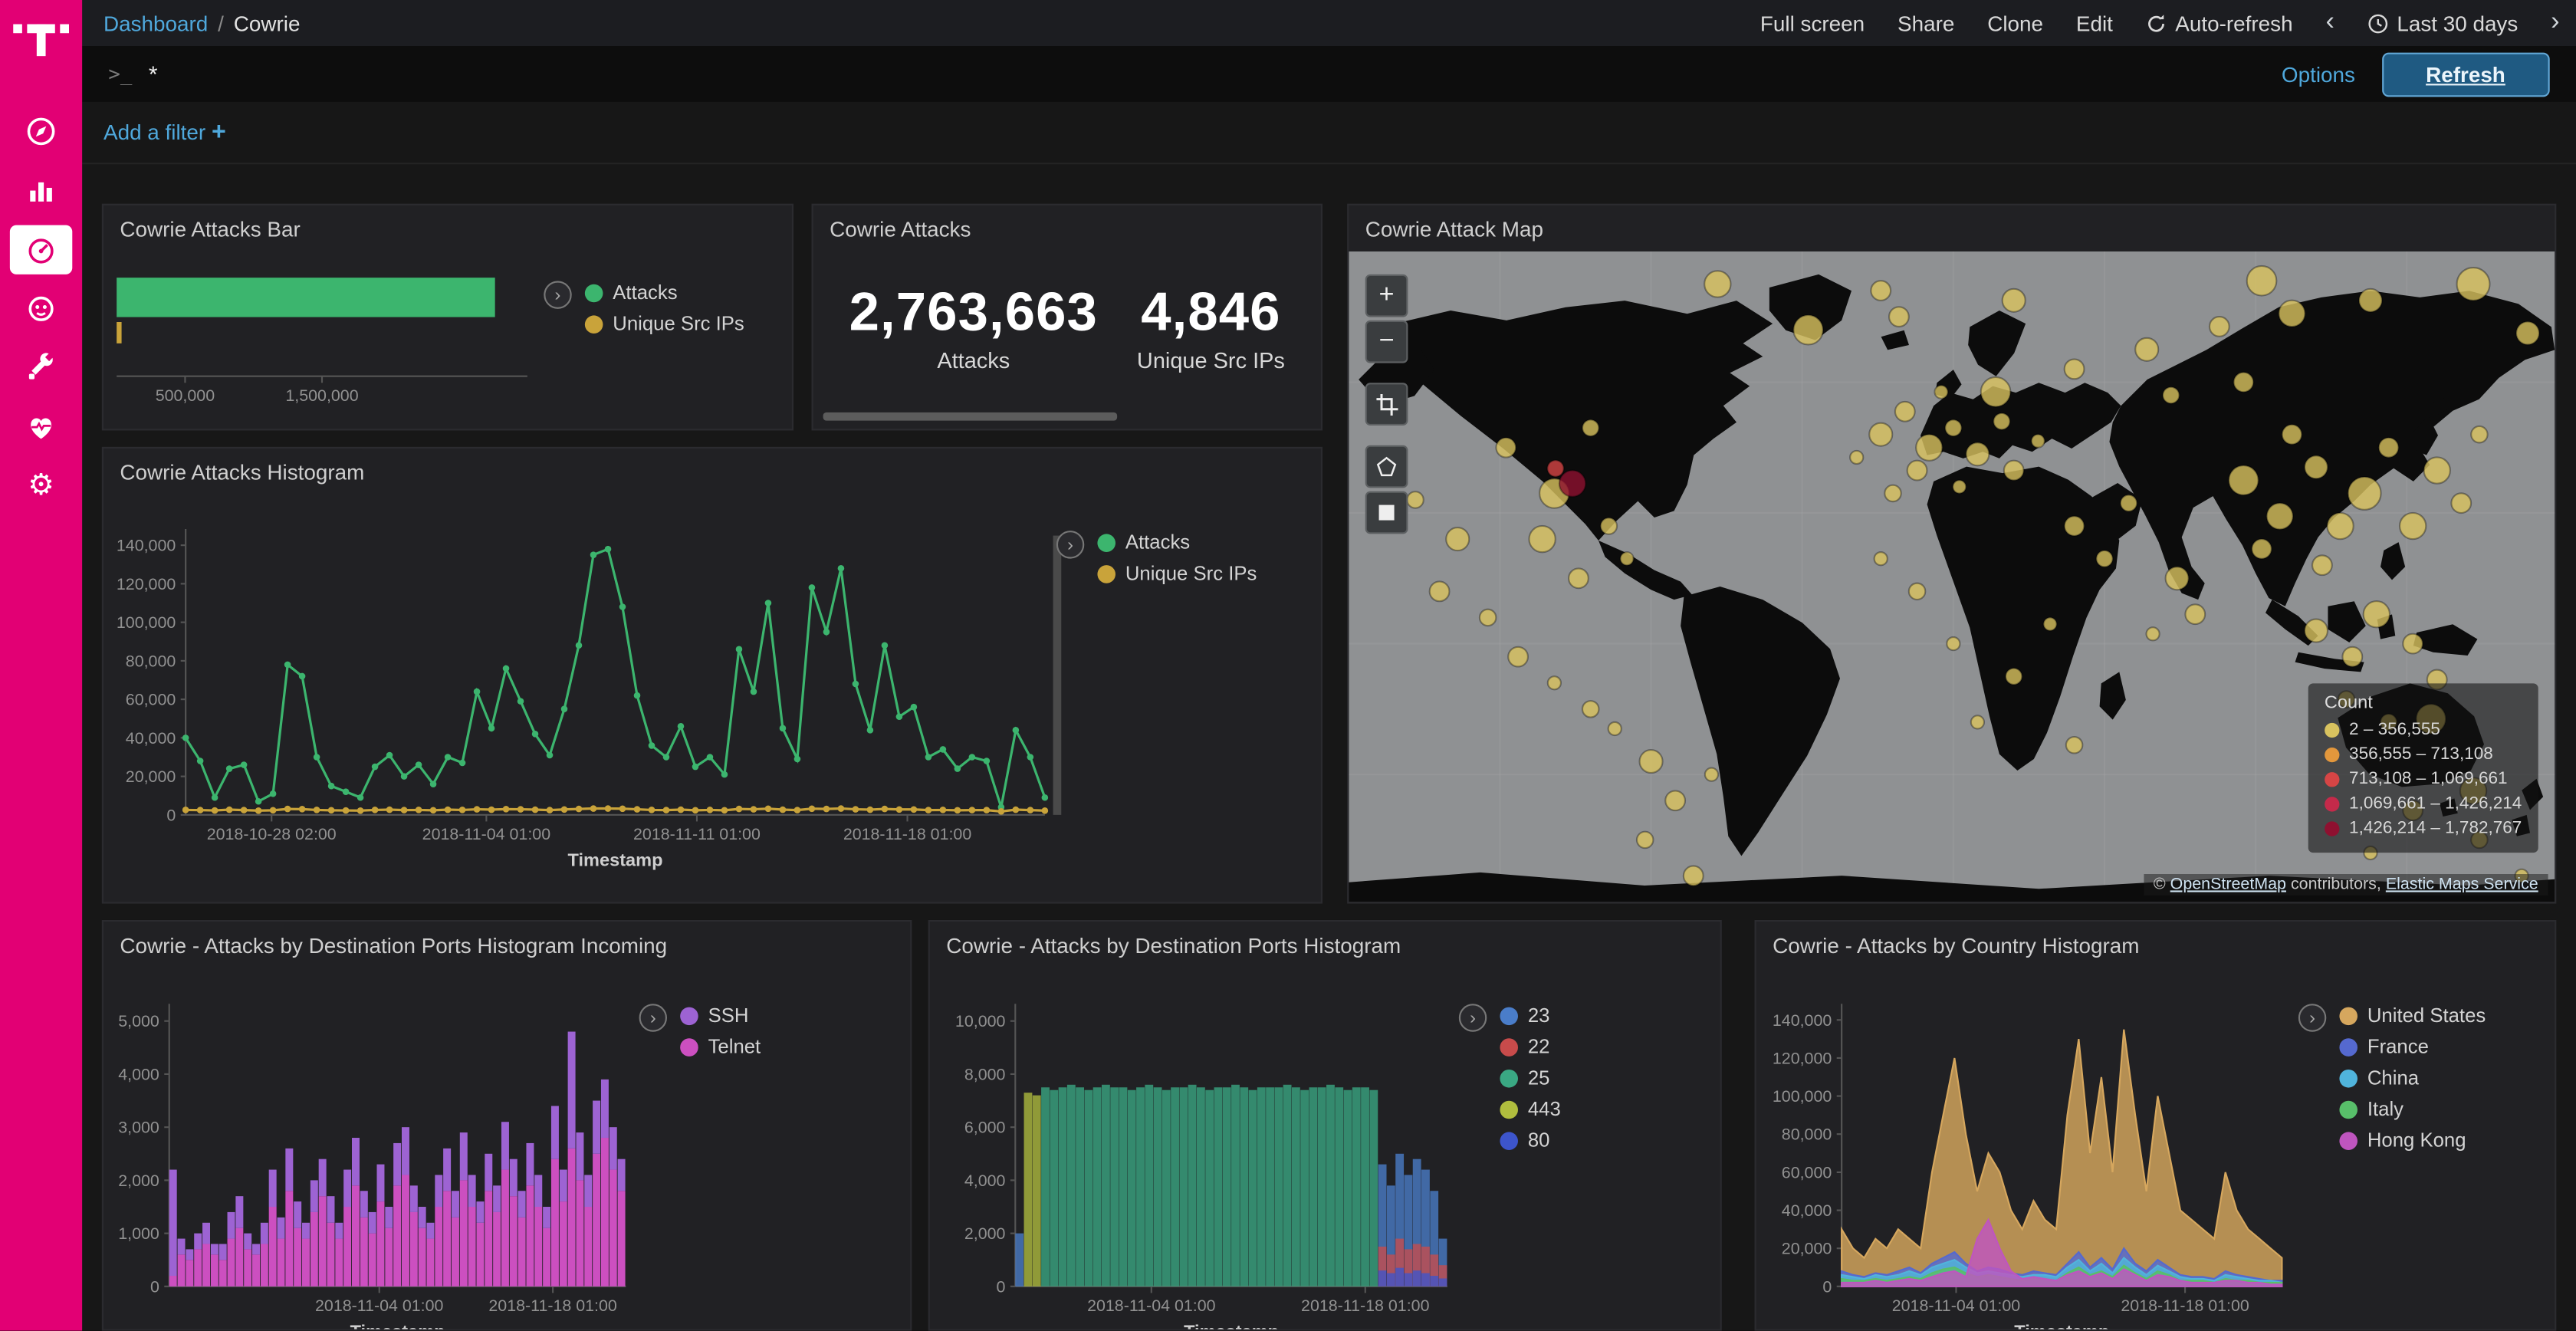 This screenshot has width=2576, height=1331. Describe the element at coordinates (1329, 133) in the screenshot. I see `filter-bar: Add a filter +` at that location.